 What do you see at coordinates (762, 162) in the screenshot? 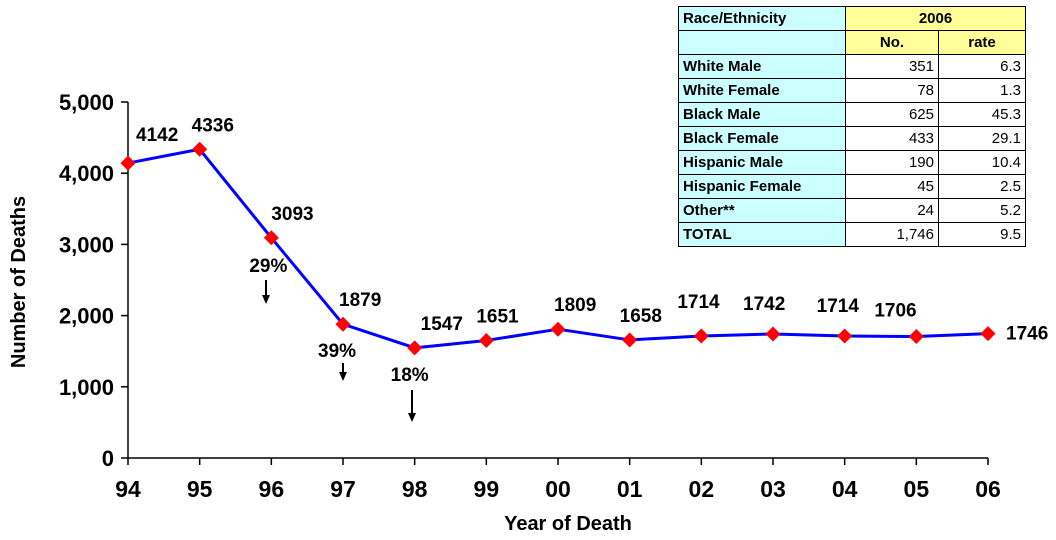
I see `row-label: Hispanic Male` at bounding box center [762, 162].